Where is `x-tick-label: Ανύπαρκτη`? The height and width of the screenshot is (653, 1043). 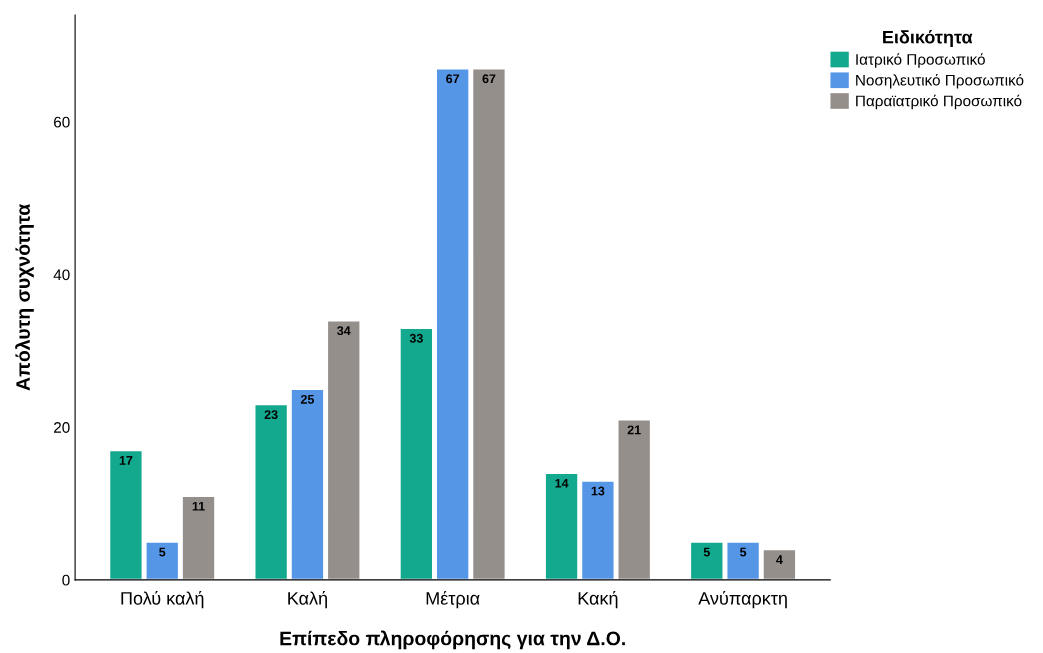 x-tick-label: Ανύπαρκτη is located at coordinates (742, 599).